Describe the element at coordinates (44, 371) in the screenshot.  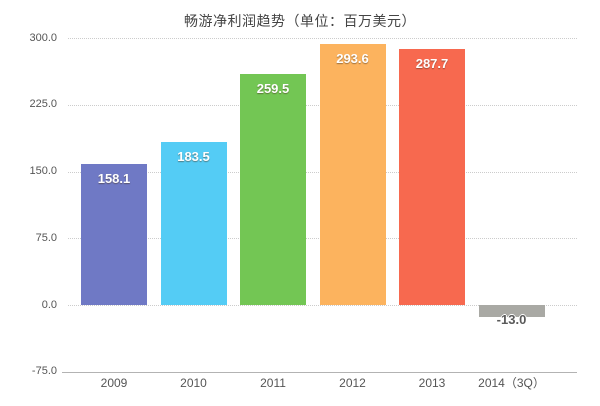
I see `y-axis-tick-label: -75.0` at that location.